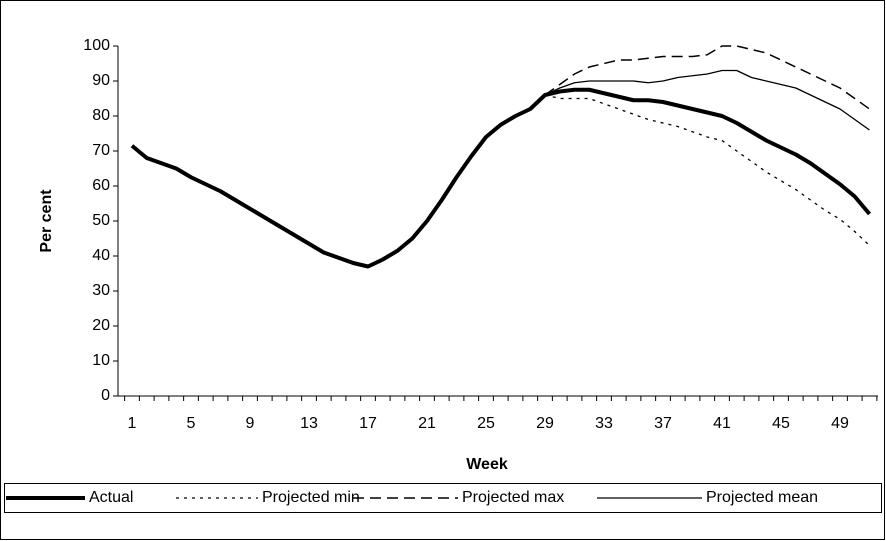 This screenshot has width=886, height=541. What do you see at coordinates (663, 423) in the screenshot?
I see `x-tick-label: 37` at bounding box center [663, 423].